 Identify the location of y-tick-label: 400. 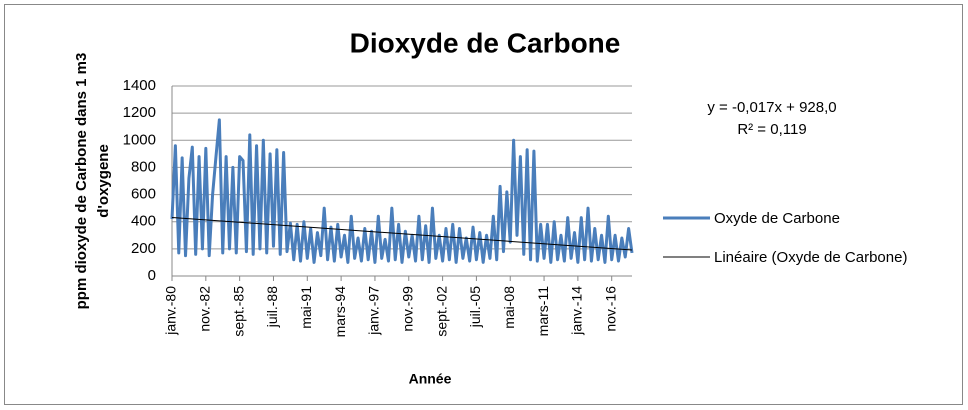
(143, 221).